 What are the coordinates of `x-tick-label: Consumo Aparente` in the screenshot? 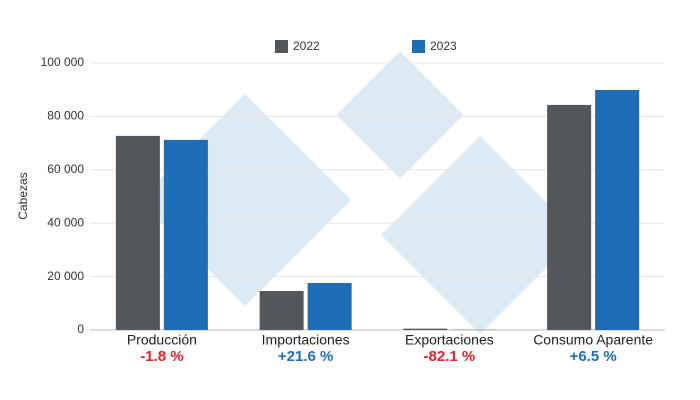 It's located at (593, 340).